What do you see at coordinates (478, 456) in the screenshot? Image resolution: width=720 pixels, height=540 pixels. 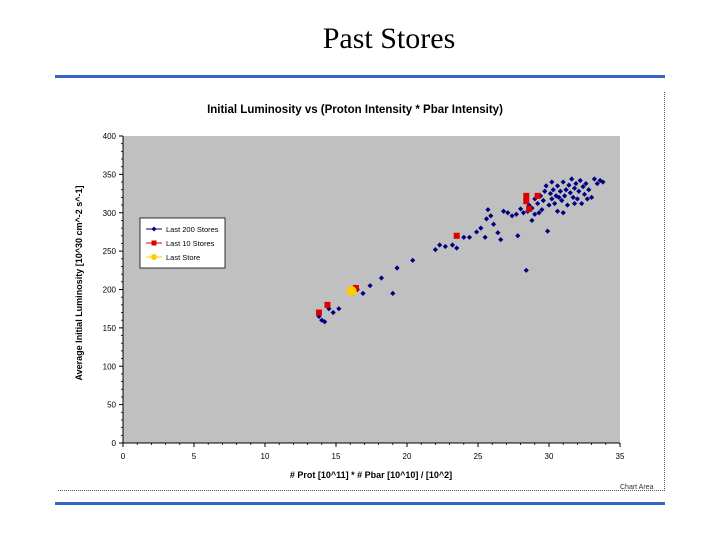 I see `x-tick-label: 25` at bounding box center [478, 456].